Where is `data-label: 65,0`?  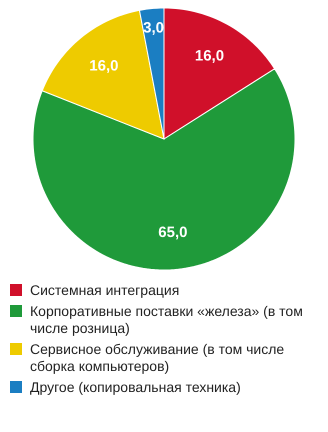 data-label: 65,0 is located at coordinates (173, 233).